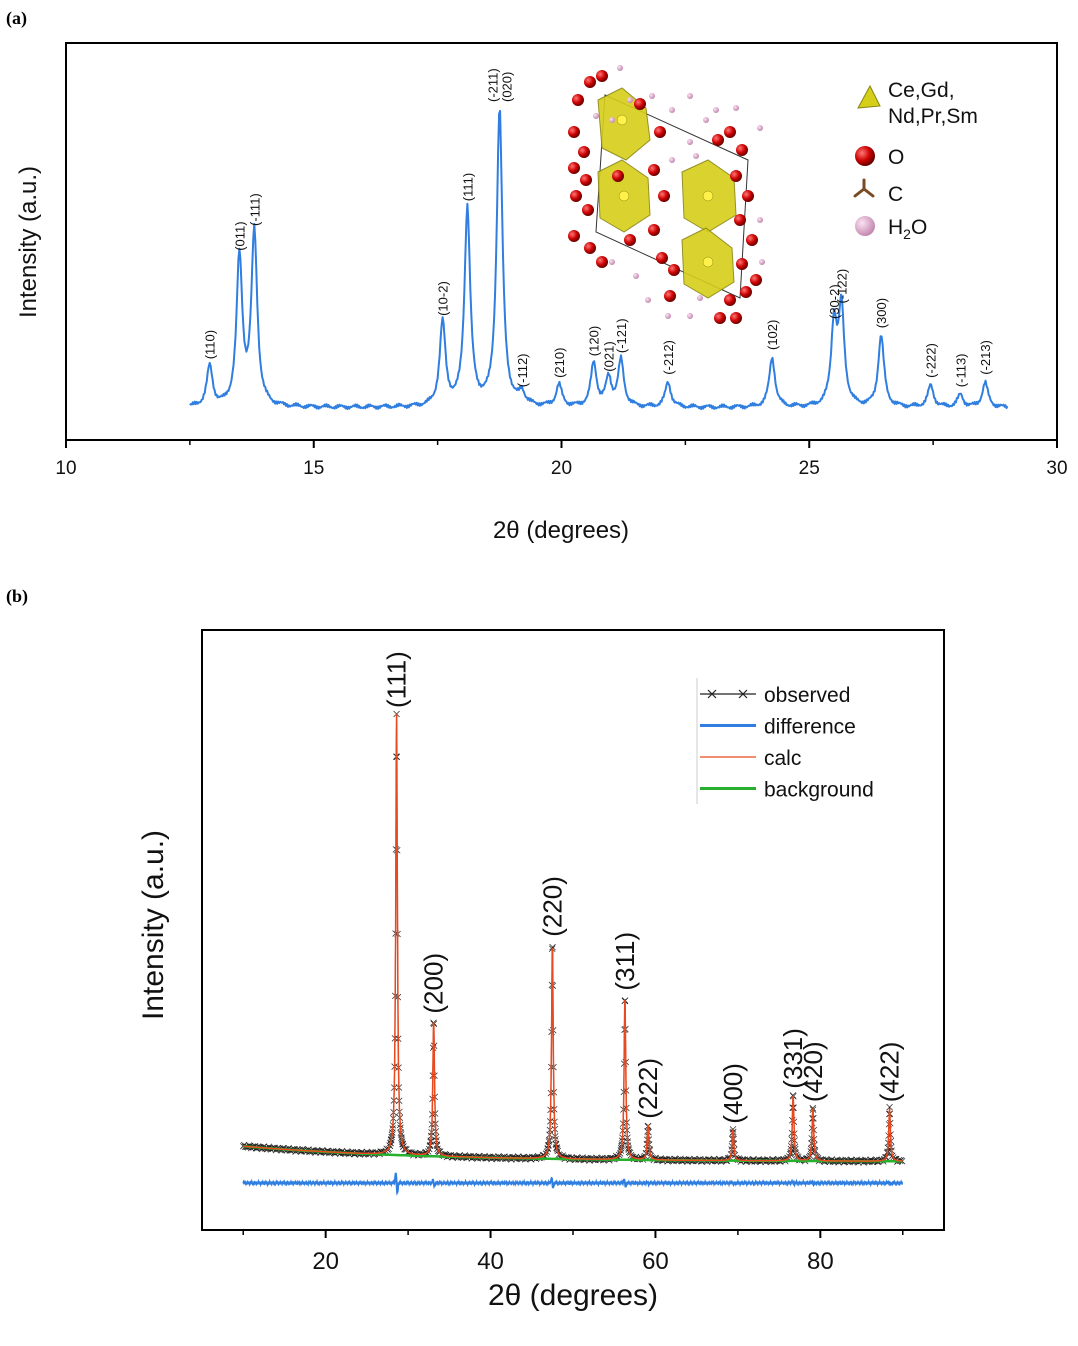 Image resolution: width=1078 pixels, height=1346 pixels. Describe the element at coordinates (573, 1295) in the screenshot. I see `x-axis-label-b: 2θ (degrees)` at that location.